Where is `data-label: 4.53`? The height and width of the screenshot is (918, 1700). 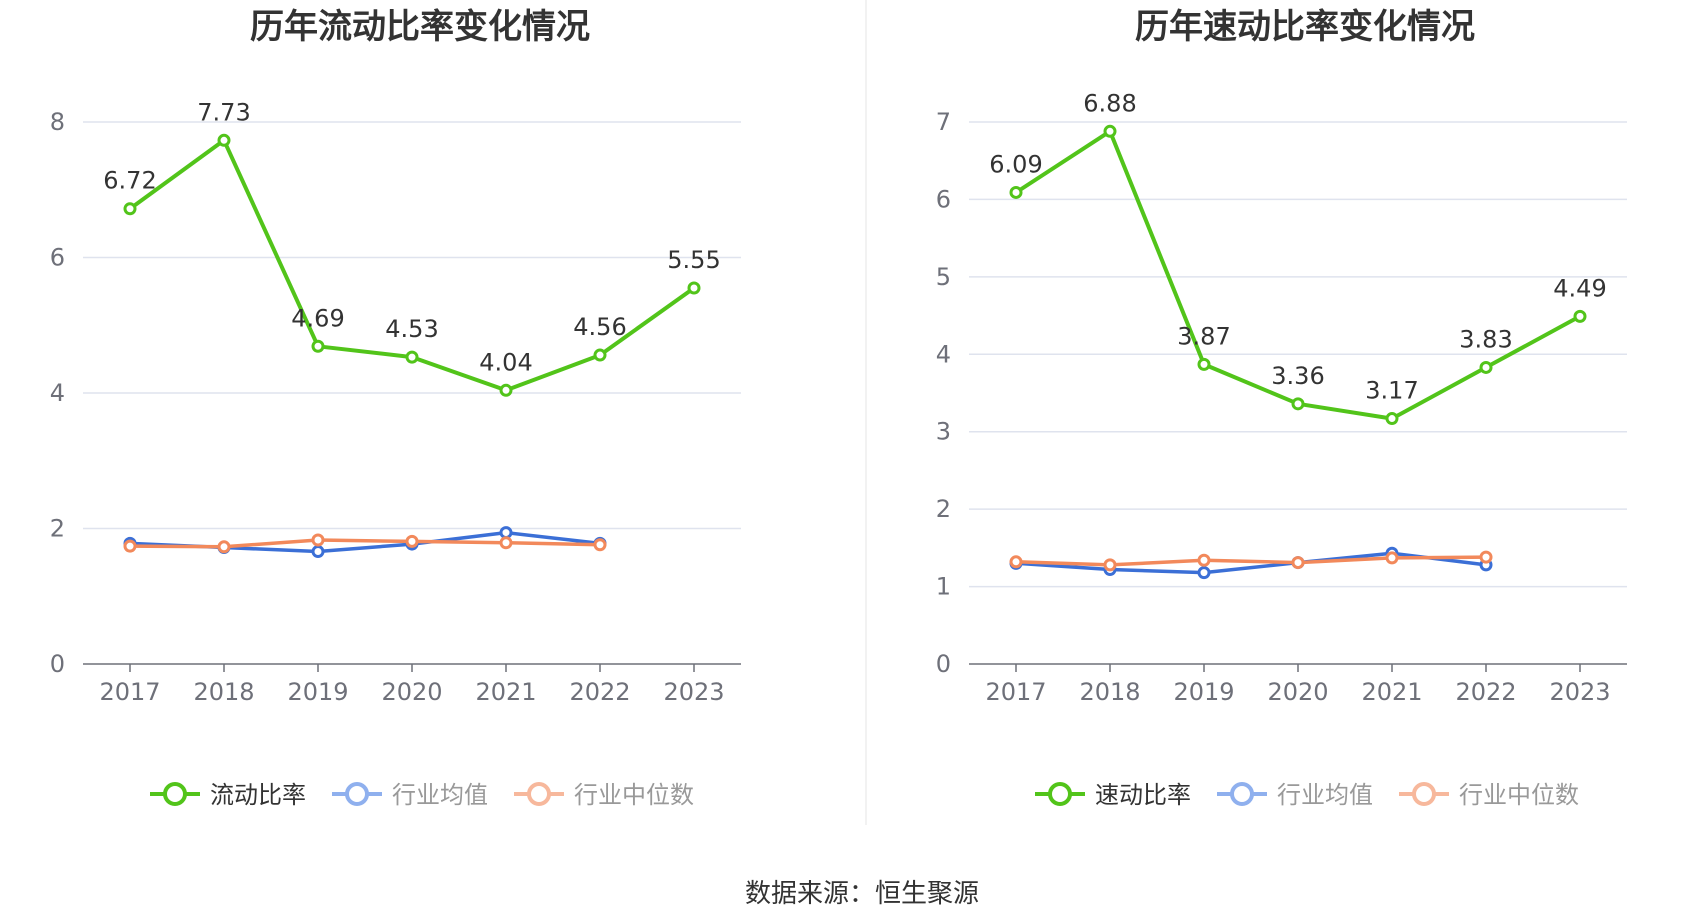 data-label: 4.53 is located at coordinates (411, 329).